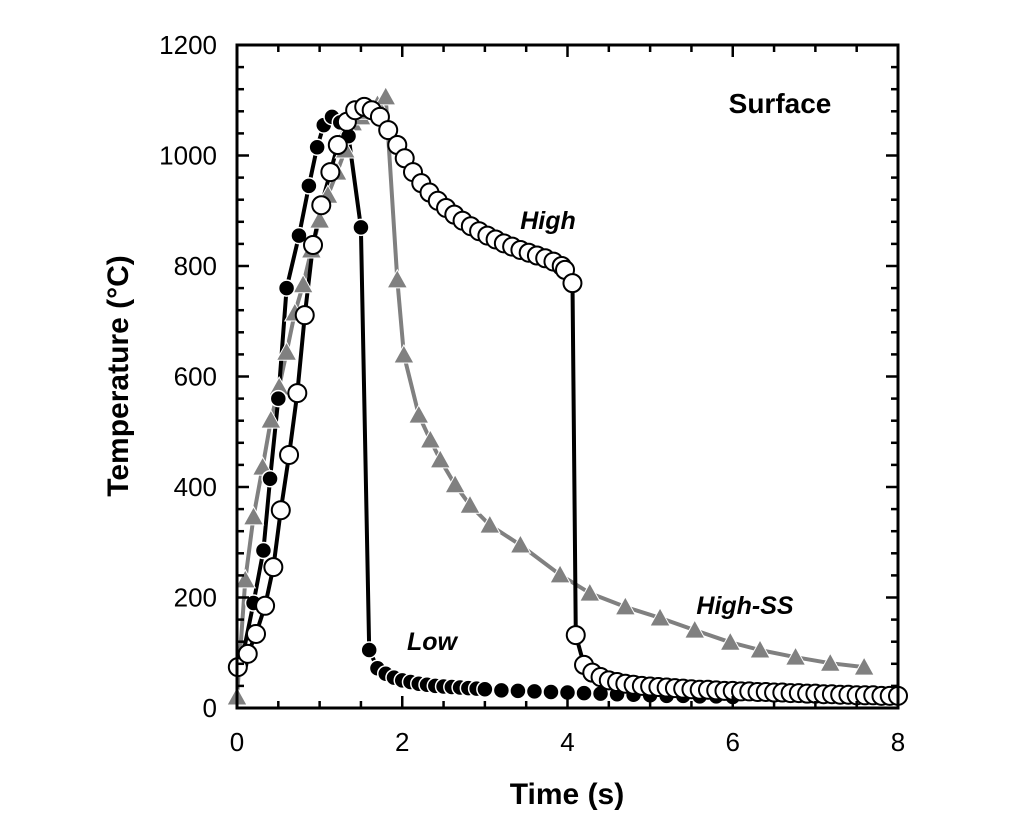  I want to click on y-tick-label: 1000, so click(188, 156).